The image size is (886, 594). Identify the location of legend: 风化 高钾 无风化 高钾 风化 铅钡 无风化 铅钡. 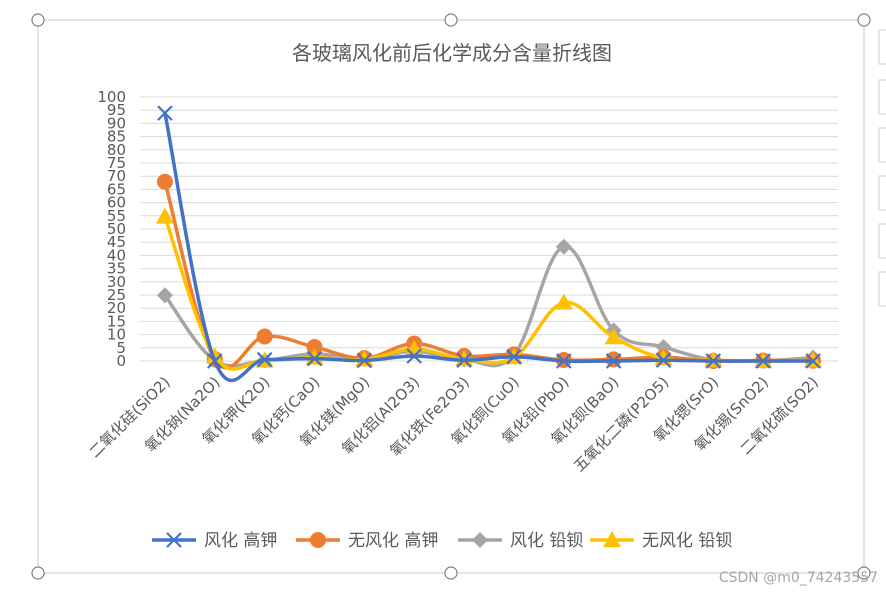
(442, 541).